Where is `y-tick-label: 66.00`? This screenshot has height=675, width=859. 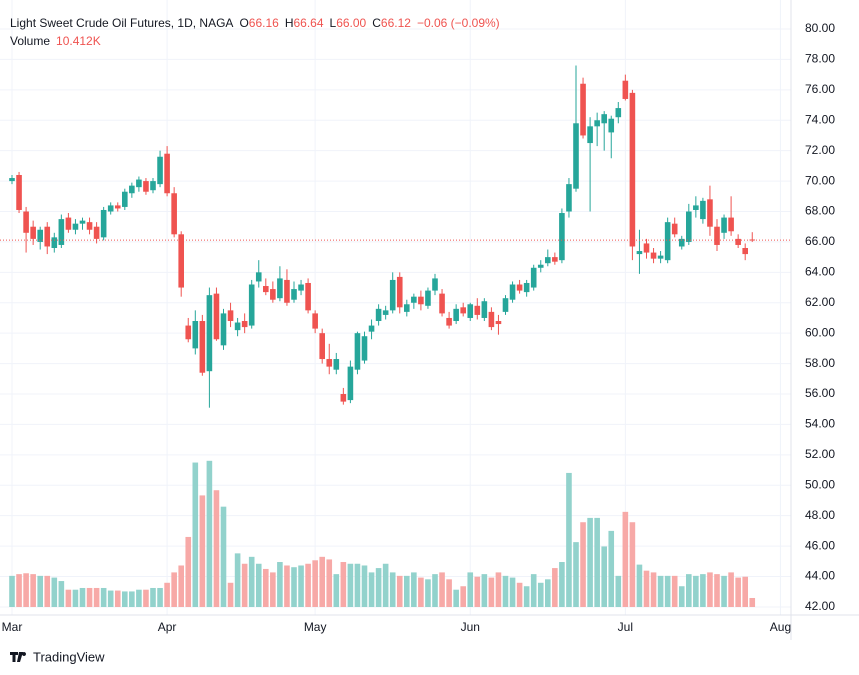 y-tick-label: 66.00 is located at coordinates (820, 241).